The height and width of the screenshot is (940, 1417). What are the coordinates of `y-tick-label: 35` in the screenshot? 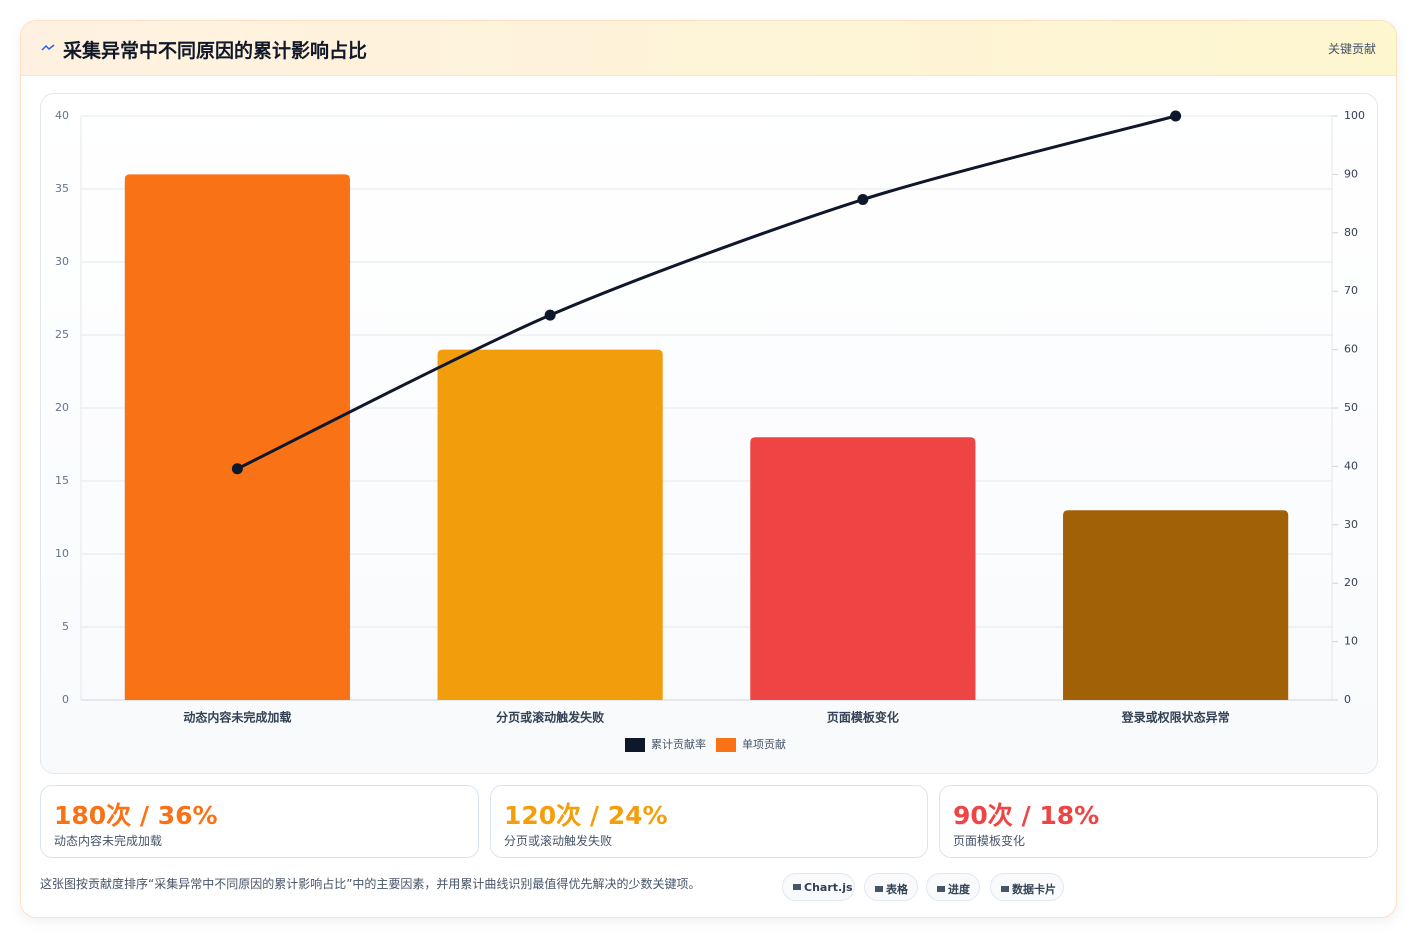 It's located at (62, 188).